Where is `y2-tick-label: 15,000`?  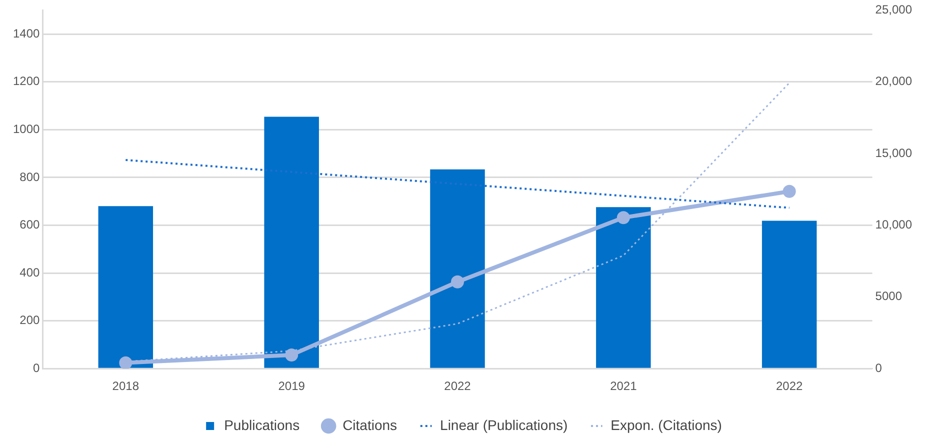
y2-tick-label: 15,000 is located at coordinates (893, 153).